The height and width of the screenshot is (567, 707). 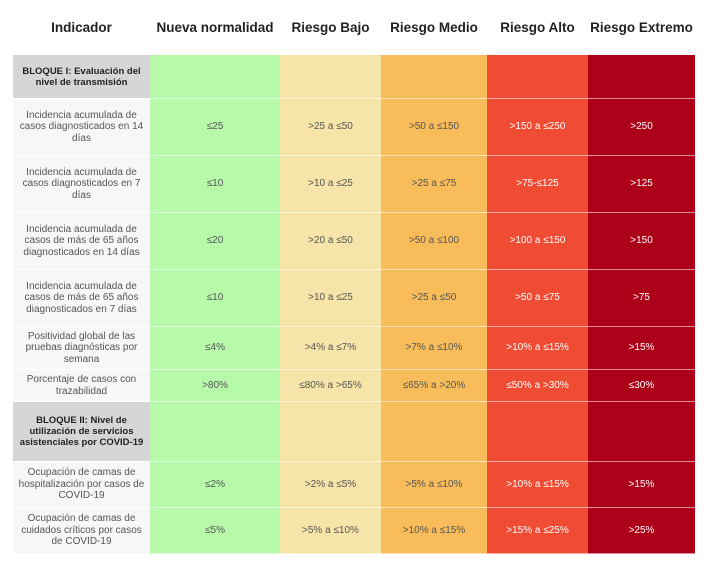 I want to click on cell-nueva-normalidad: ≤4%, so click(x=215, y=348).